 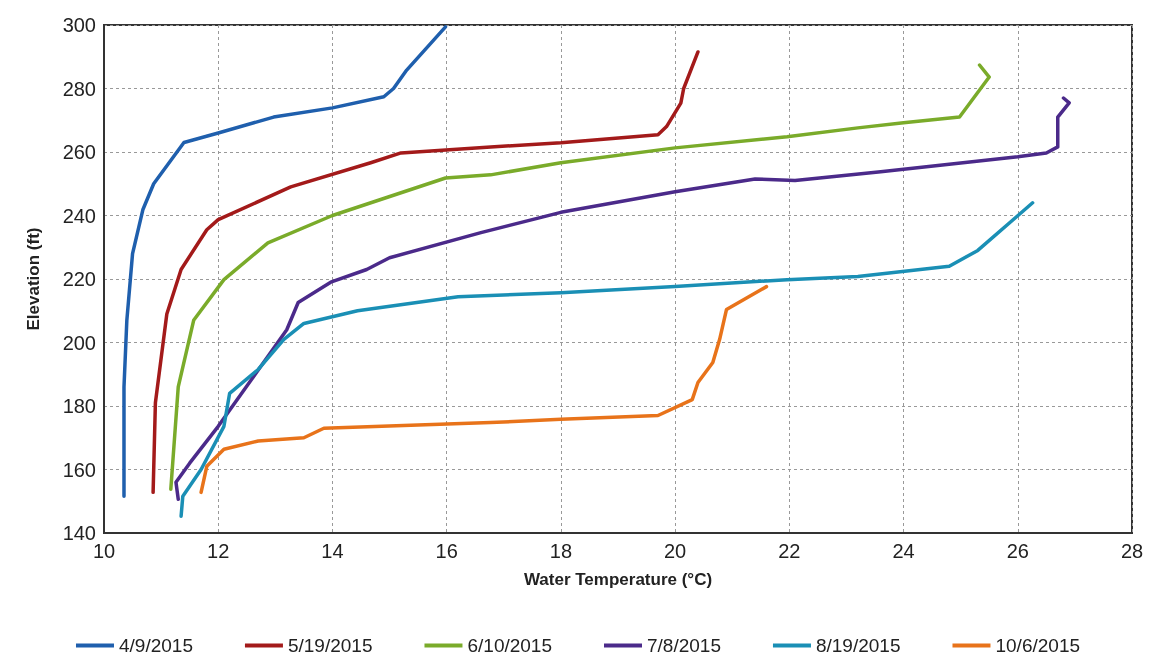 What do you see at coordinates (332, 551) in the screenshot?
I see `x-tick-label: 14` at bounding box center [332, 551].